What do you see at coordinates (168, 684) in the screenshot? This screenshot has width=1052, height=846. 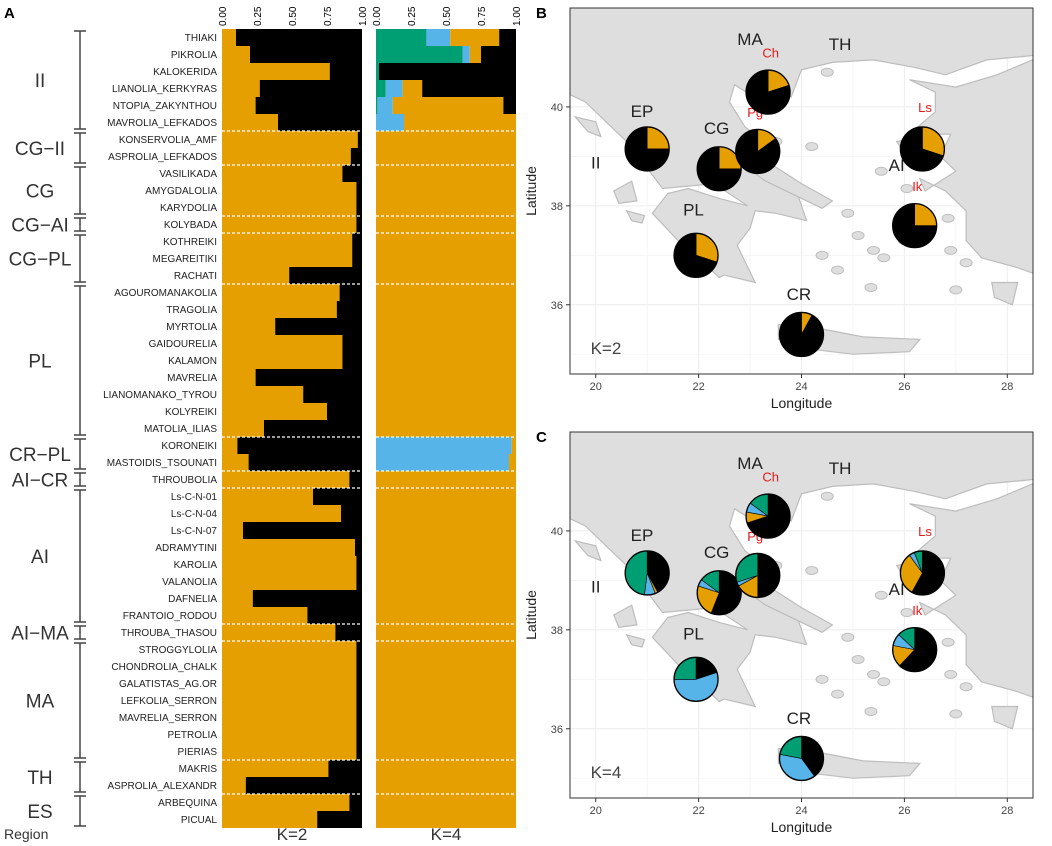 I see `cultivar-label: GALATISTAS_AG.OR` at bounding box center [168, 684].